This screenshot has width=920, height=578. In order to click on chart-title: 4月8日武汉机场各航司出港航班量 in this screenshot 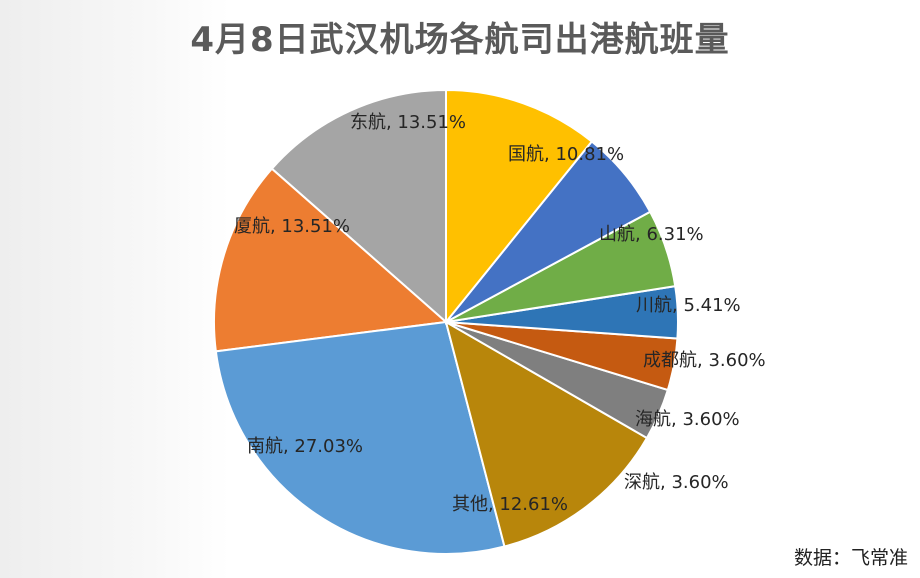, I will do `click(460, 40)`.